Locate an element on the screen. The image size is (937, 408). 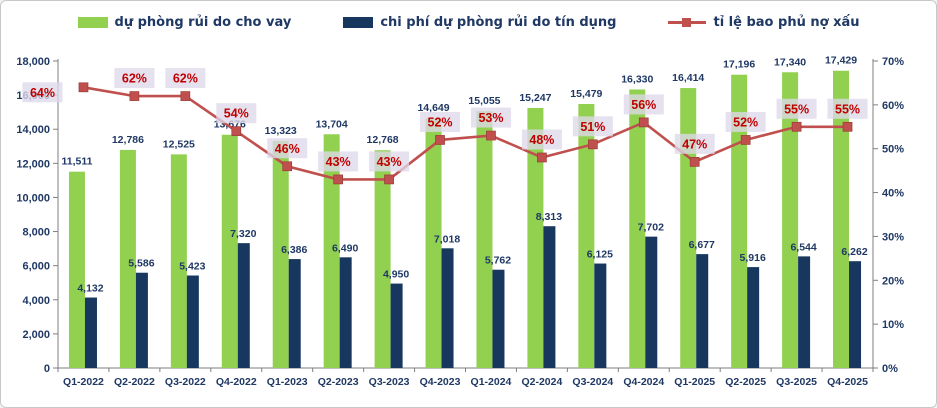
green-bar-value-label: 13,704 is located at coordinates (332, 124).